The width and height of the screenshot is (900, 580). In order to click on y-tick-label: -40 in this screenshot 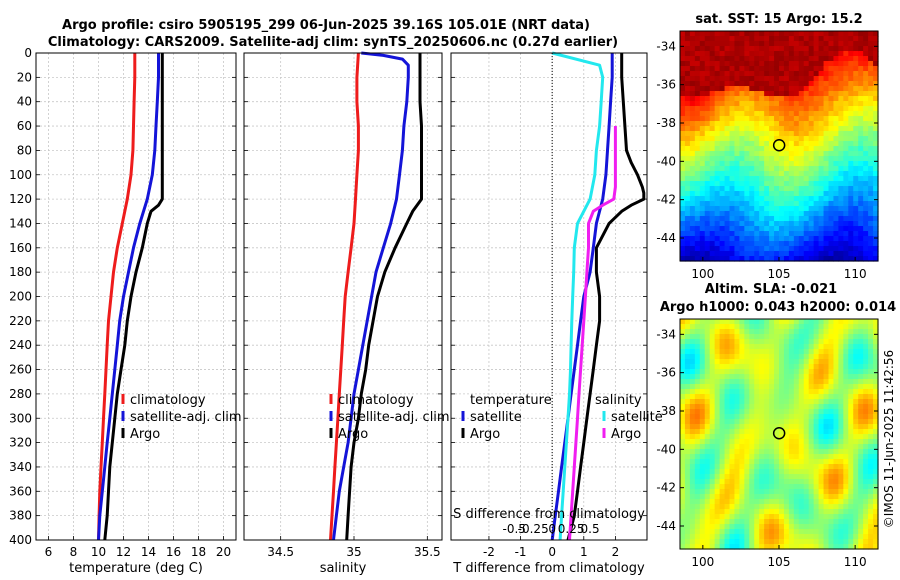, I will do `click(666, 449)`.